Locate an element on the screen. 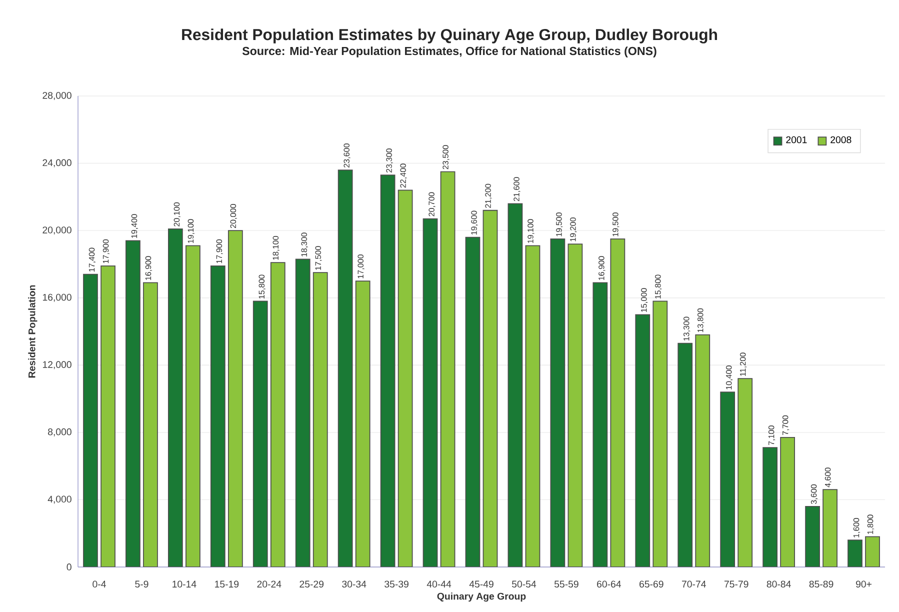  y-tick-label: 12,000 is located at coordinates (57, 365).